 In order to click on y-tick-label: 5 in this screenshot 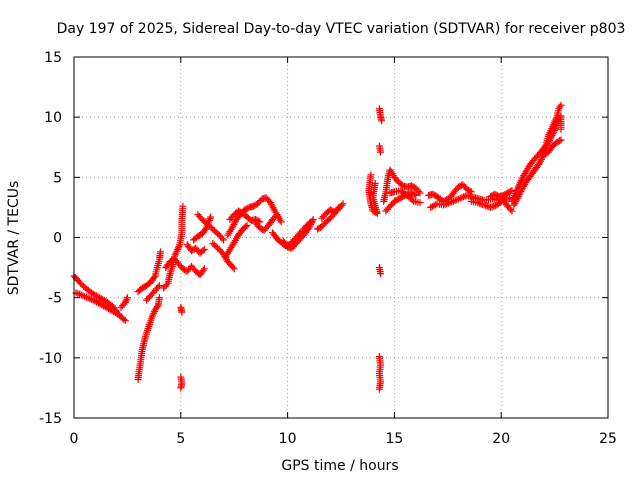, I will do `click(57, 178)`.